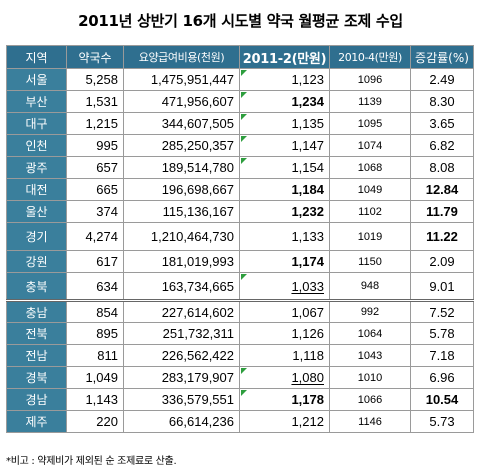 This screenshot has height=467, width=481. What do you see at coordinates (370, 57) in the screenshot?
I see `header-2010-4: 2010-4(만원)` at bounding box center [370, 57].